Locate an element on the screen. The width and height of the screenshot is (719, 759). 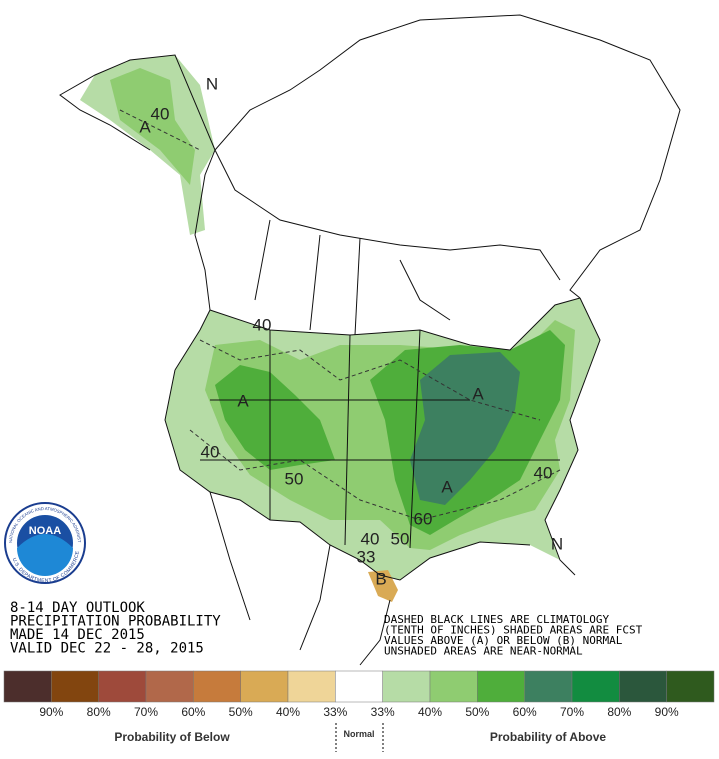
note-line: VALUES ABOVE (A) OR BELOW (B) NORMAL is located at coordinates (503, 640).